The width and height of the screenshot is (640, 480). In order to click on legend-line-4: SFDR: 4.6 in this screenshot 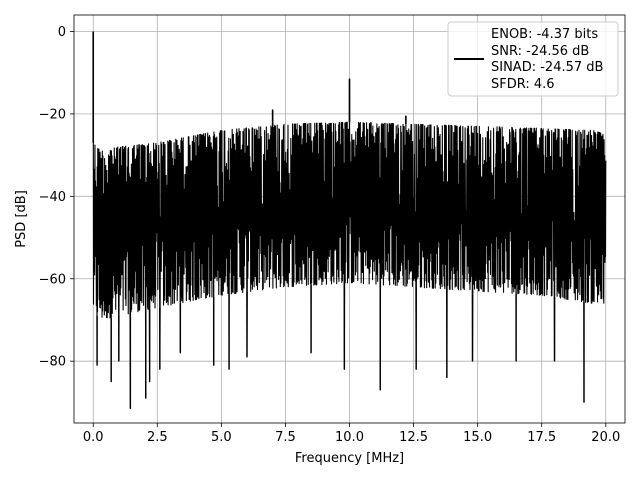, I will do `click(523, 84)`.